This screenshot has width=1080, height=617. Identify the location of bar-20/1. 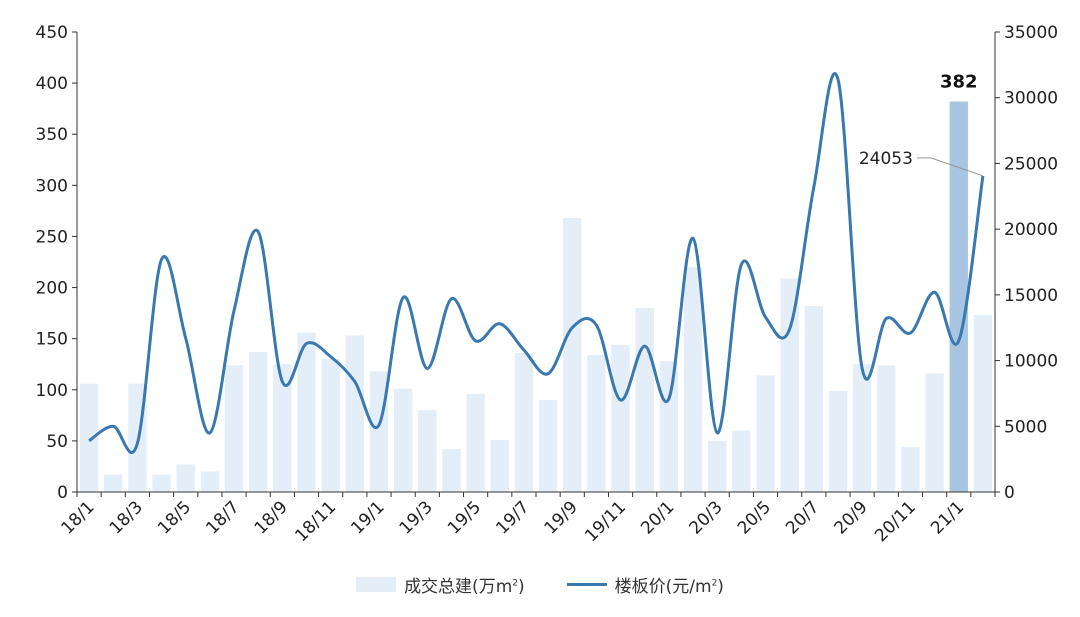
(669, 426).